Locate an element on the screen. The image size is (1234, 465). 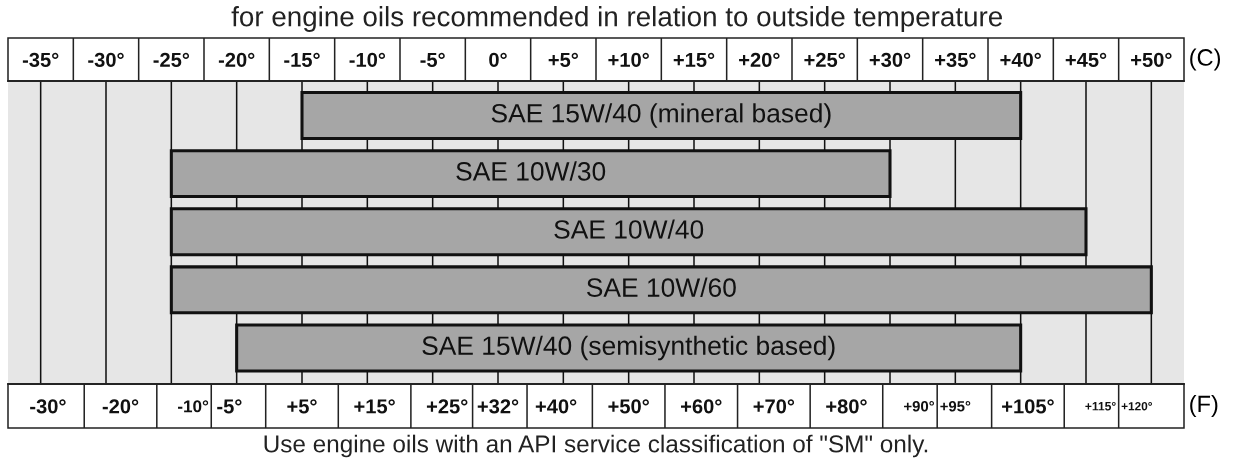
x2-tick-label: +40° is located at coordinates (556, 406).